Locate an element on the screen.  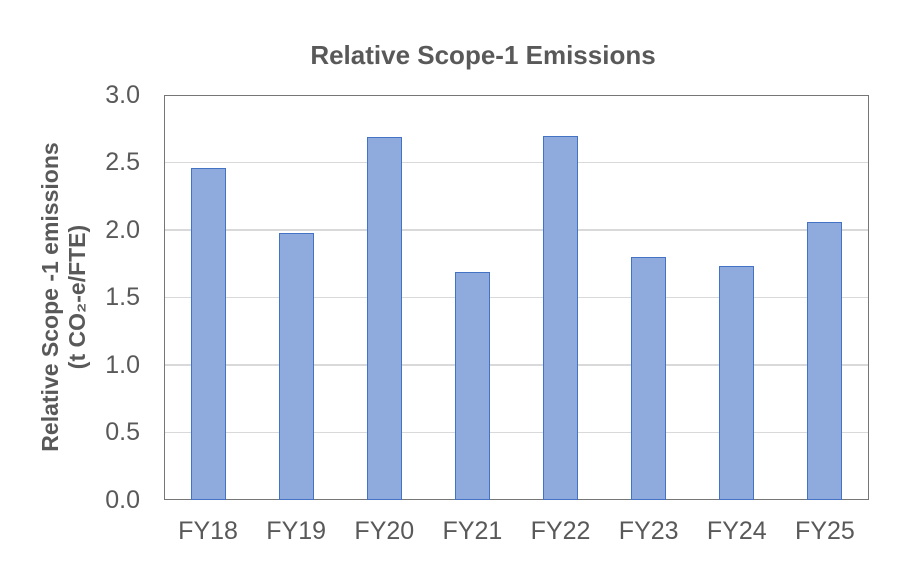
y-axis-tick-label: 2.0 is located at coordinates (122, 229).